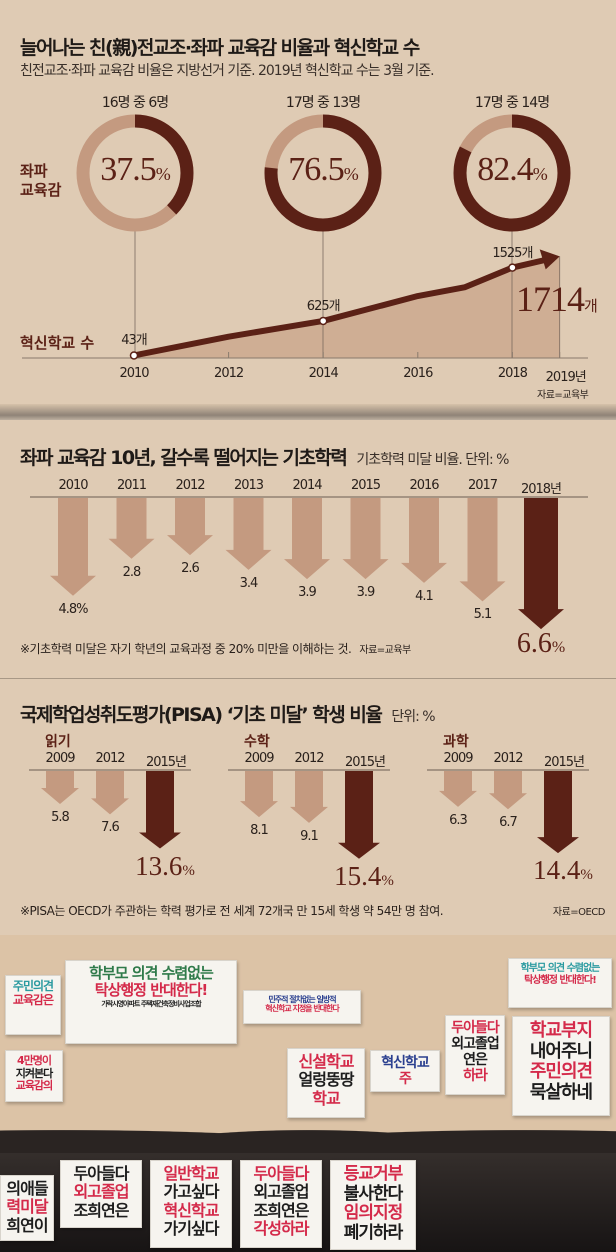 This screenshot has height=1252, width=616. What do you see at coordinates (323, 373) in the screenshot?
I see `x-tick-label: 2014` at bounding box center [323, 373].